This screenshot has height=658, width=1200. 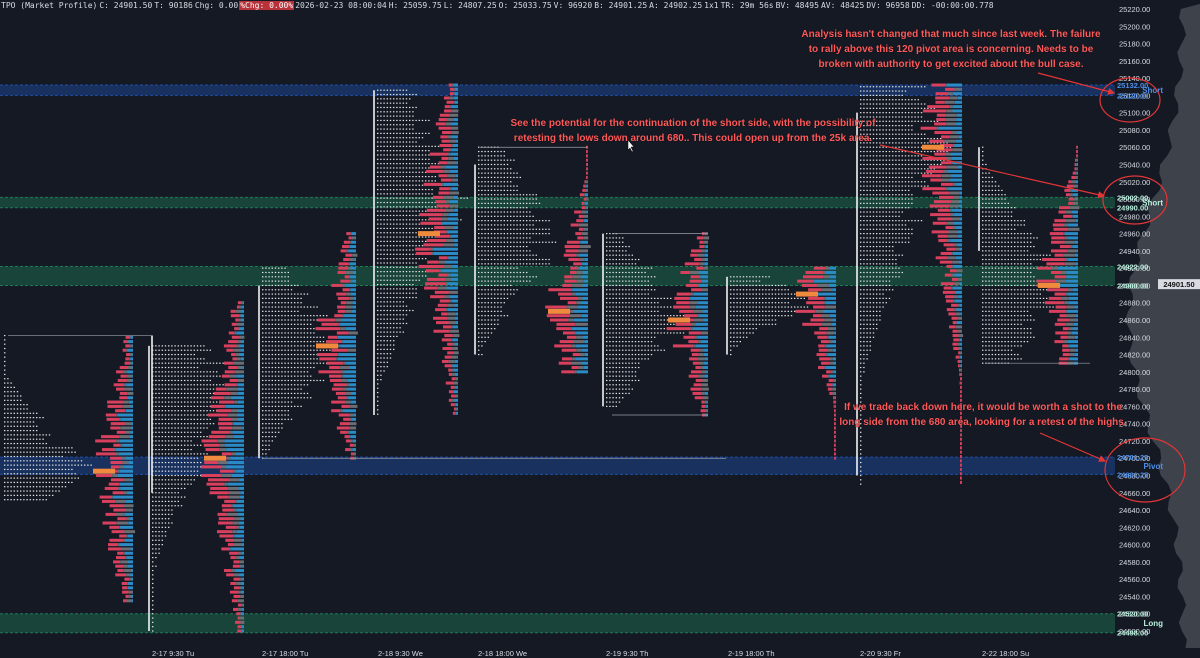 What do you see at coordinates (888, 5) in the screenshot?
I see `info-item-16: DV: 96958` at bounding box center [888, 5].